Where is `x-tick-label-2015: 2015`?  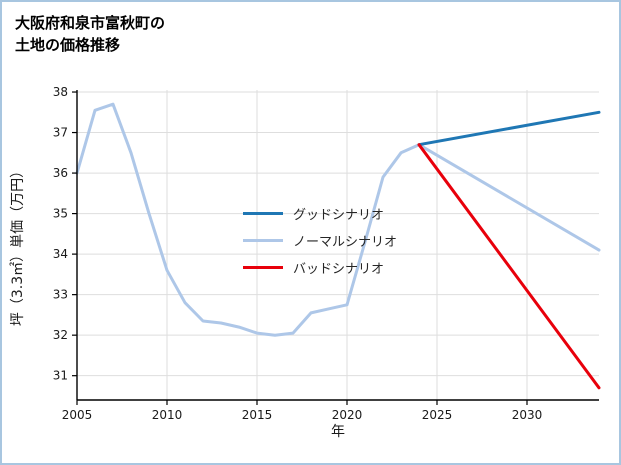 x-tick-label-2015: 2015 is located at coordinates (257, 415).